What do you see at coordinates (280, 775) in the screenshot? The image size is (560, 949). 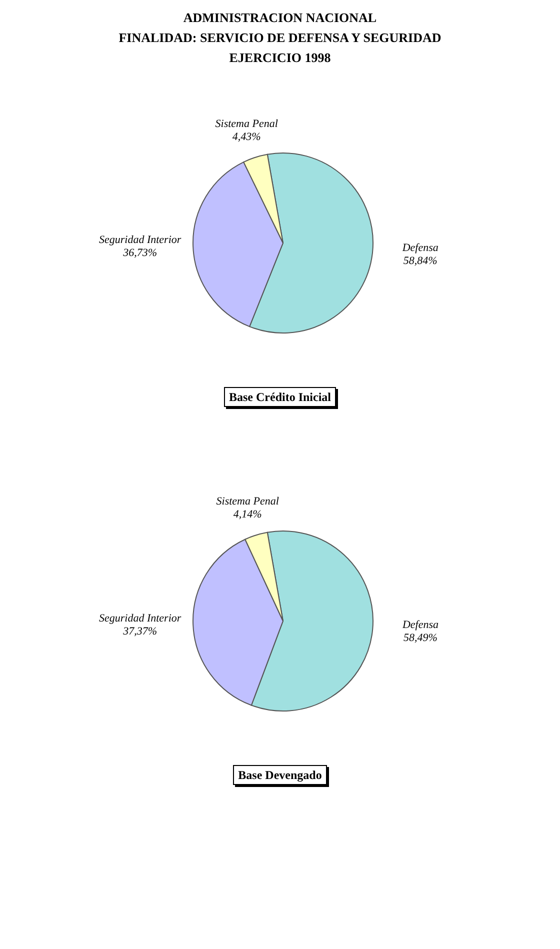 I see `text: Base Devengado` at bounding box center [280, 775].